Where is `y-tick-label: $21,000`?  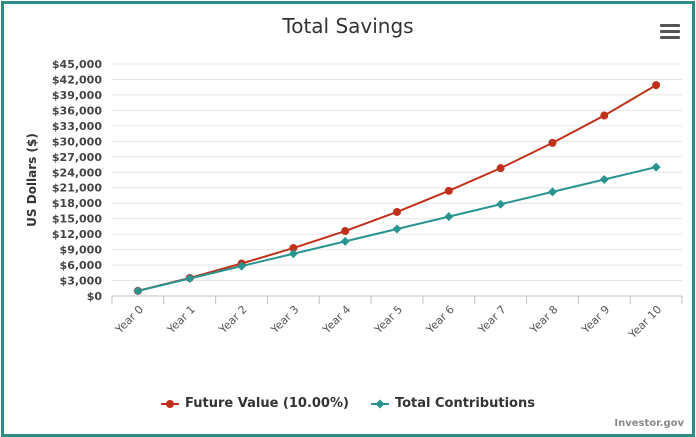 y-tick-label: $21,000 is located at coordinates (77, 188).